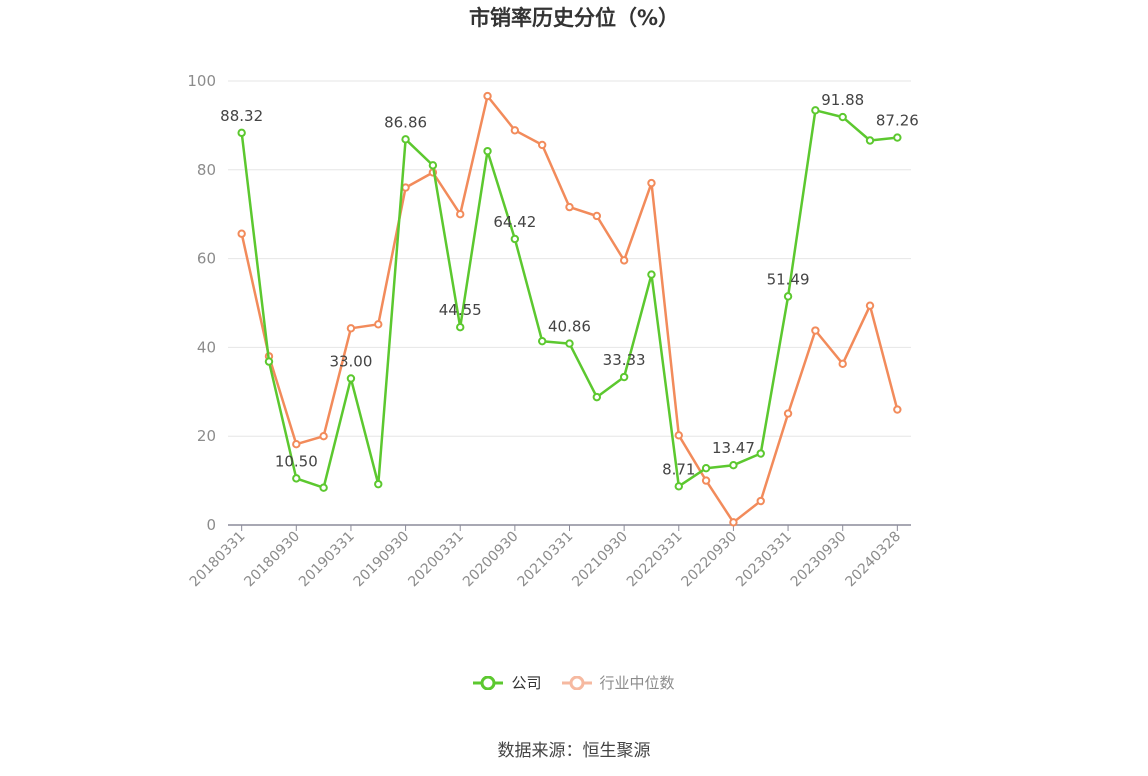 The height and width of the screenshot is (776, 1148). I want to click on x-tick-label: 20200331, so click(436, 560).